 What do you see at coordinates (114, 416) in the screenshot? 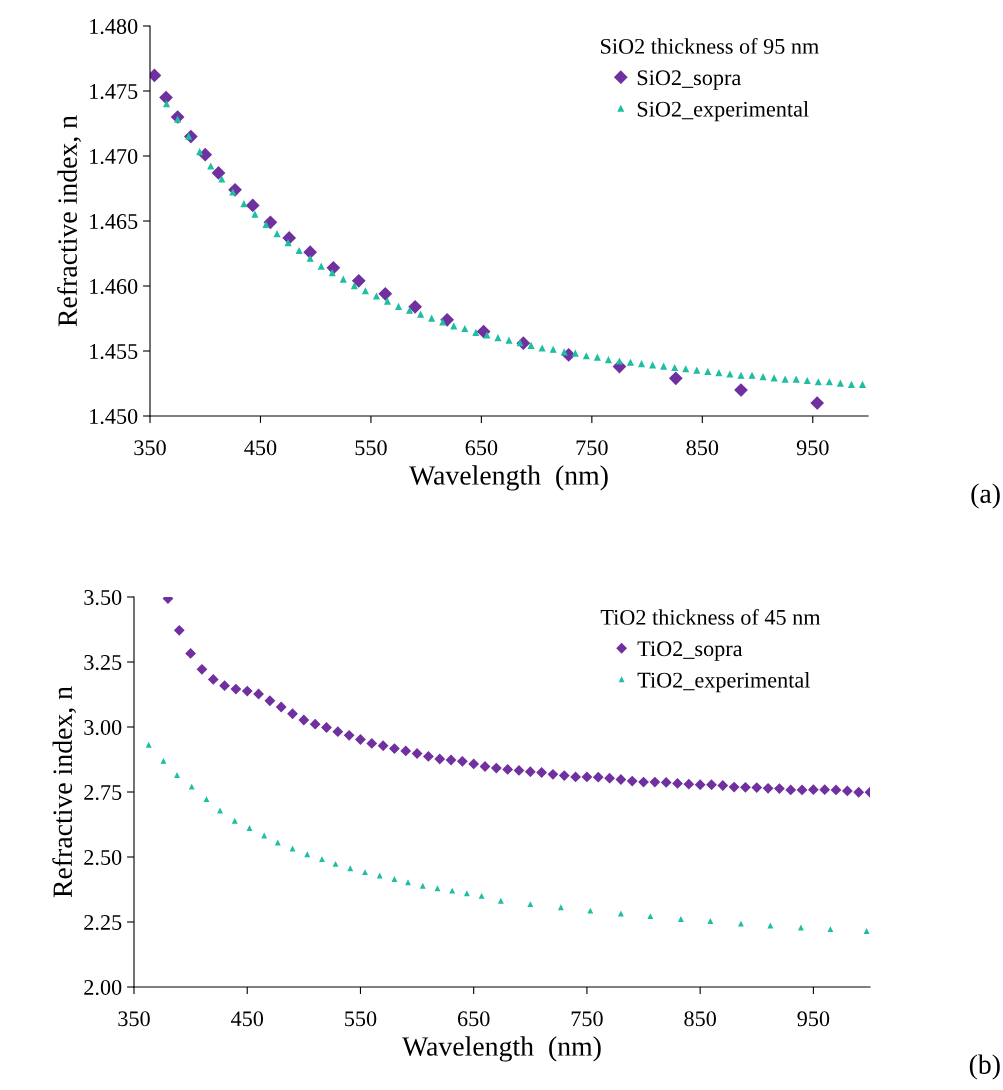
I see `y-tick-label: 1.450` at bounding box center [114, 416].